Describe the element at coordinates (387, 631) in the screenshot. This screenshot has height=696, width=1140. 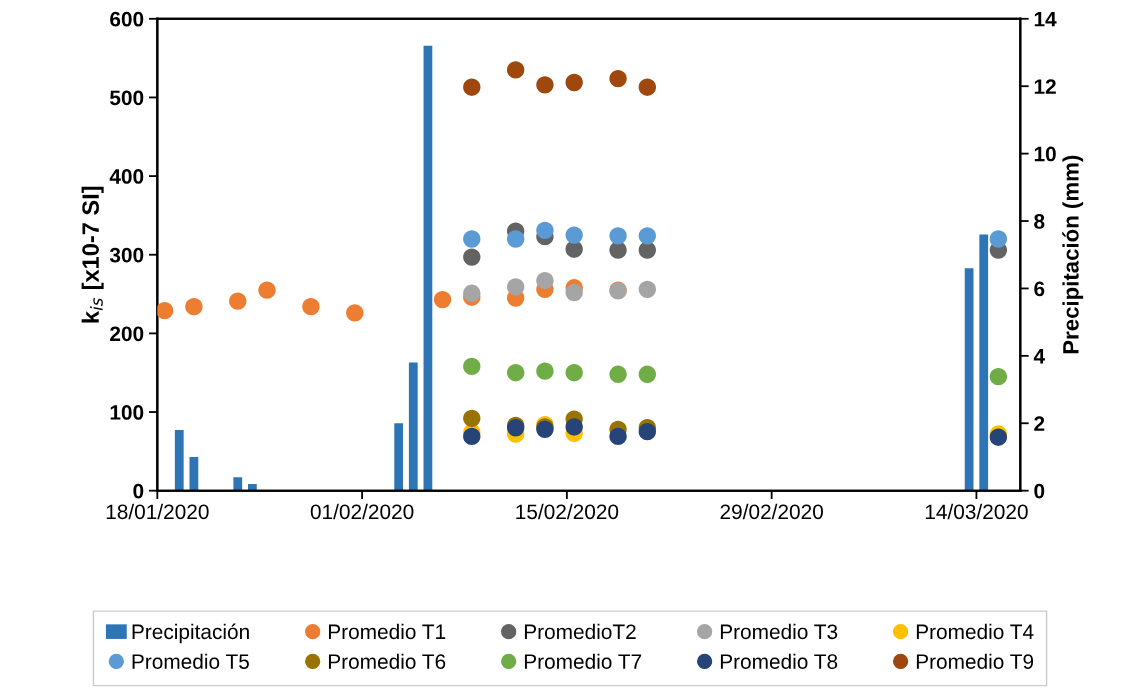
I see `legend-label: Promedio T1` at that location.